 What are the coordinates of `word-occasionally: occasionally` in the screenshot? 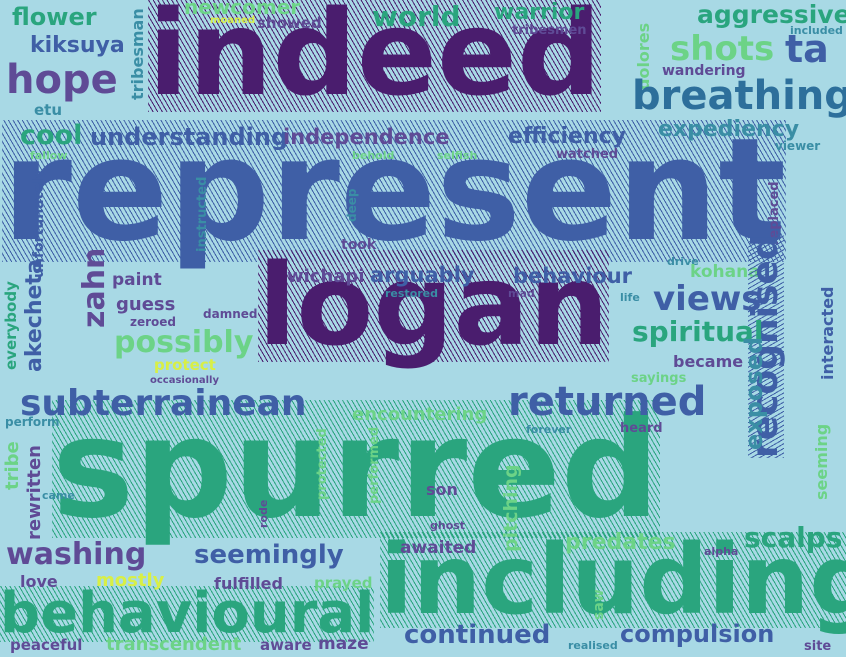 It's located at (184, 380).